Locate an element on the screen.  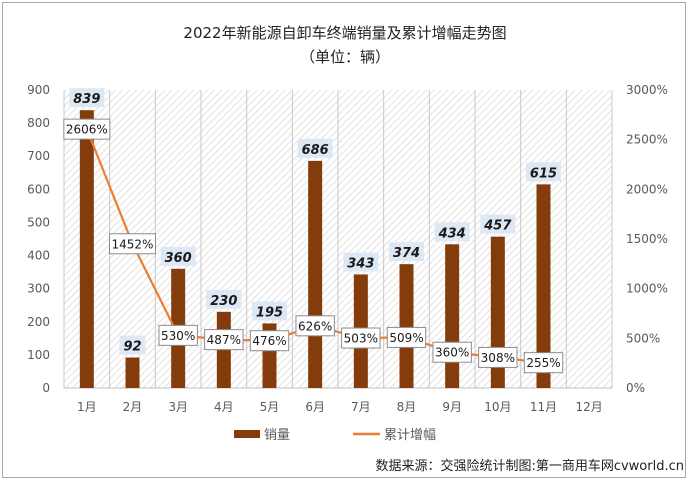
line-data-label: 308% is located at coordinates (498, 358).